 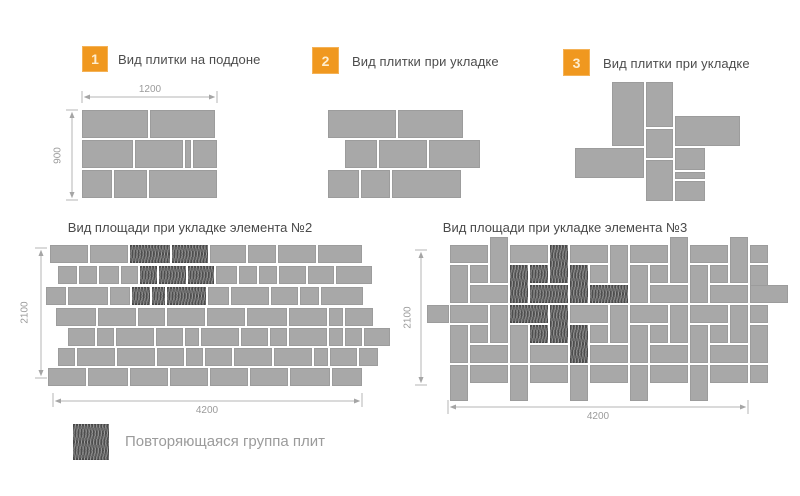 I want to click on area2-title: Вид площади при укладке элемента №2, so click(x=190, y=227).